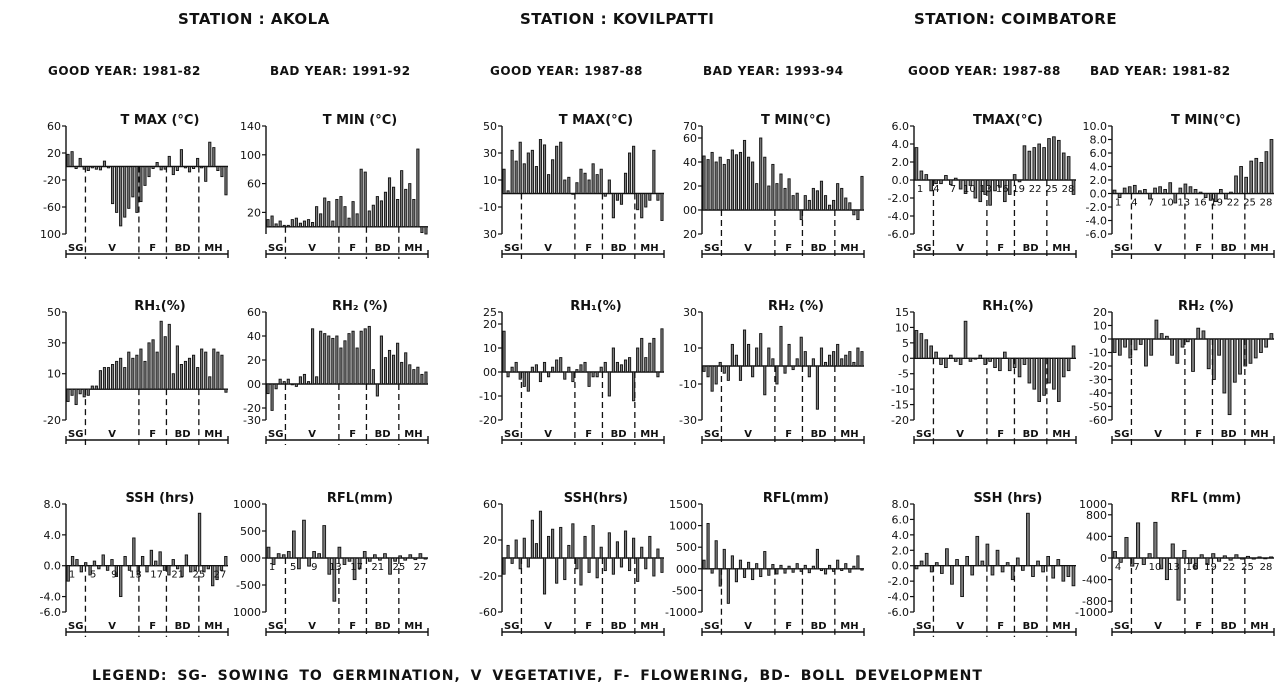 The height and width of the screenshot is (698, 1283). Describe the element at coordinates (1134, 203) in the screenshot. I see `x-tick-label: 4` at that location.